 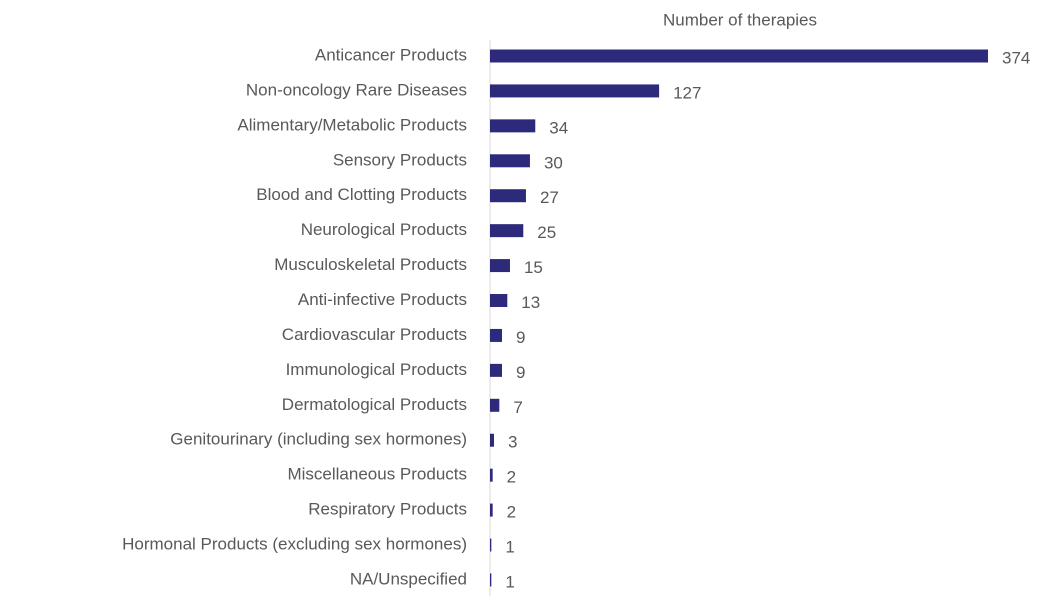 I want to click on category-label: Immunological Products, so click(x=376, y=369).